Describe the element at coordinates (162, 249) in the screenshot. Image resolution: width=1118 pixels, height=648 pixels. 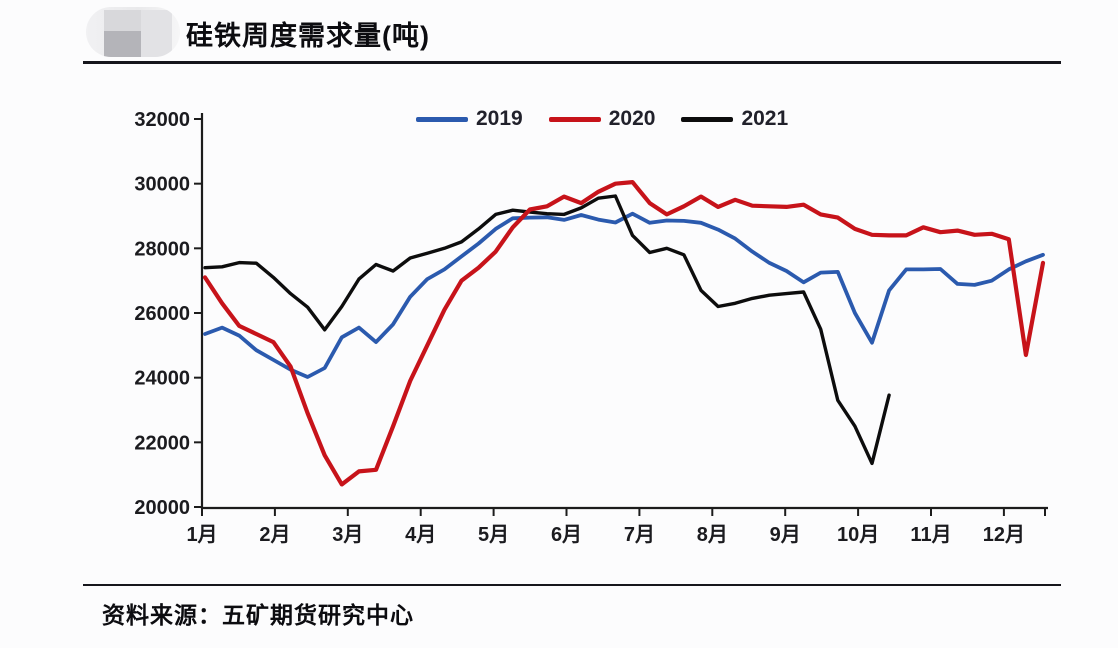
I see `y-tick-label: 28000` at that location.